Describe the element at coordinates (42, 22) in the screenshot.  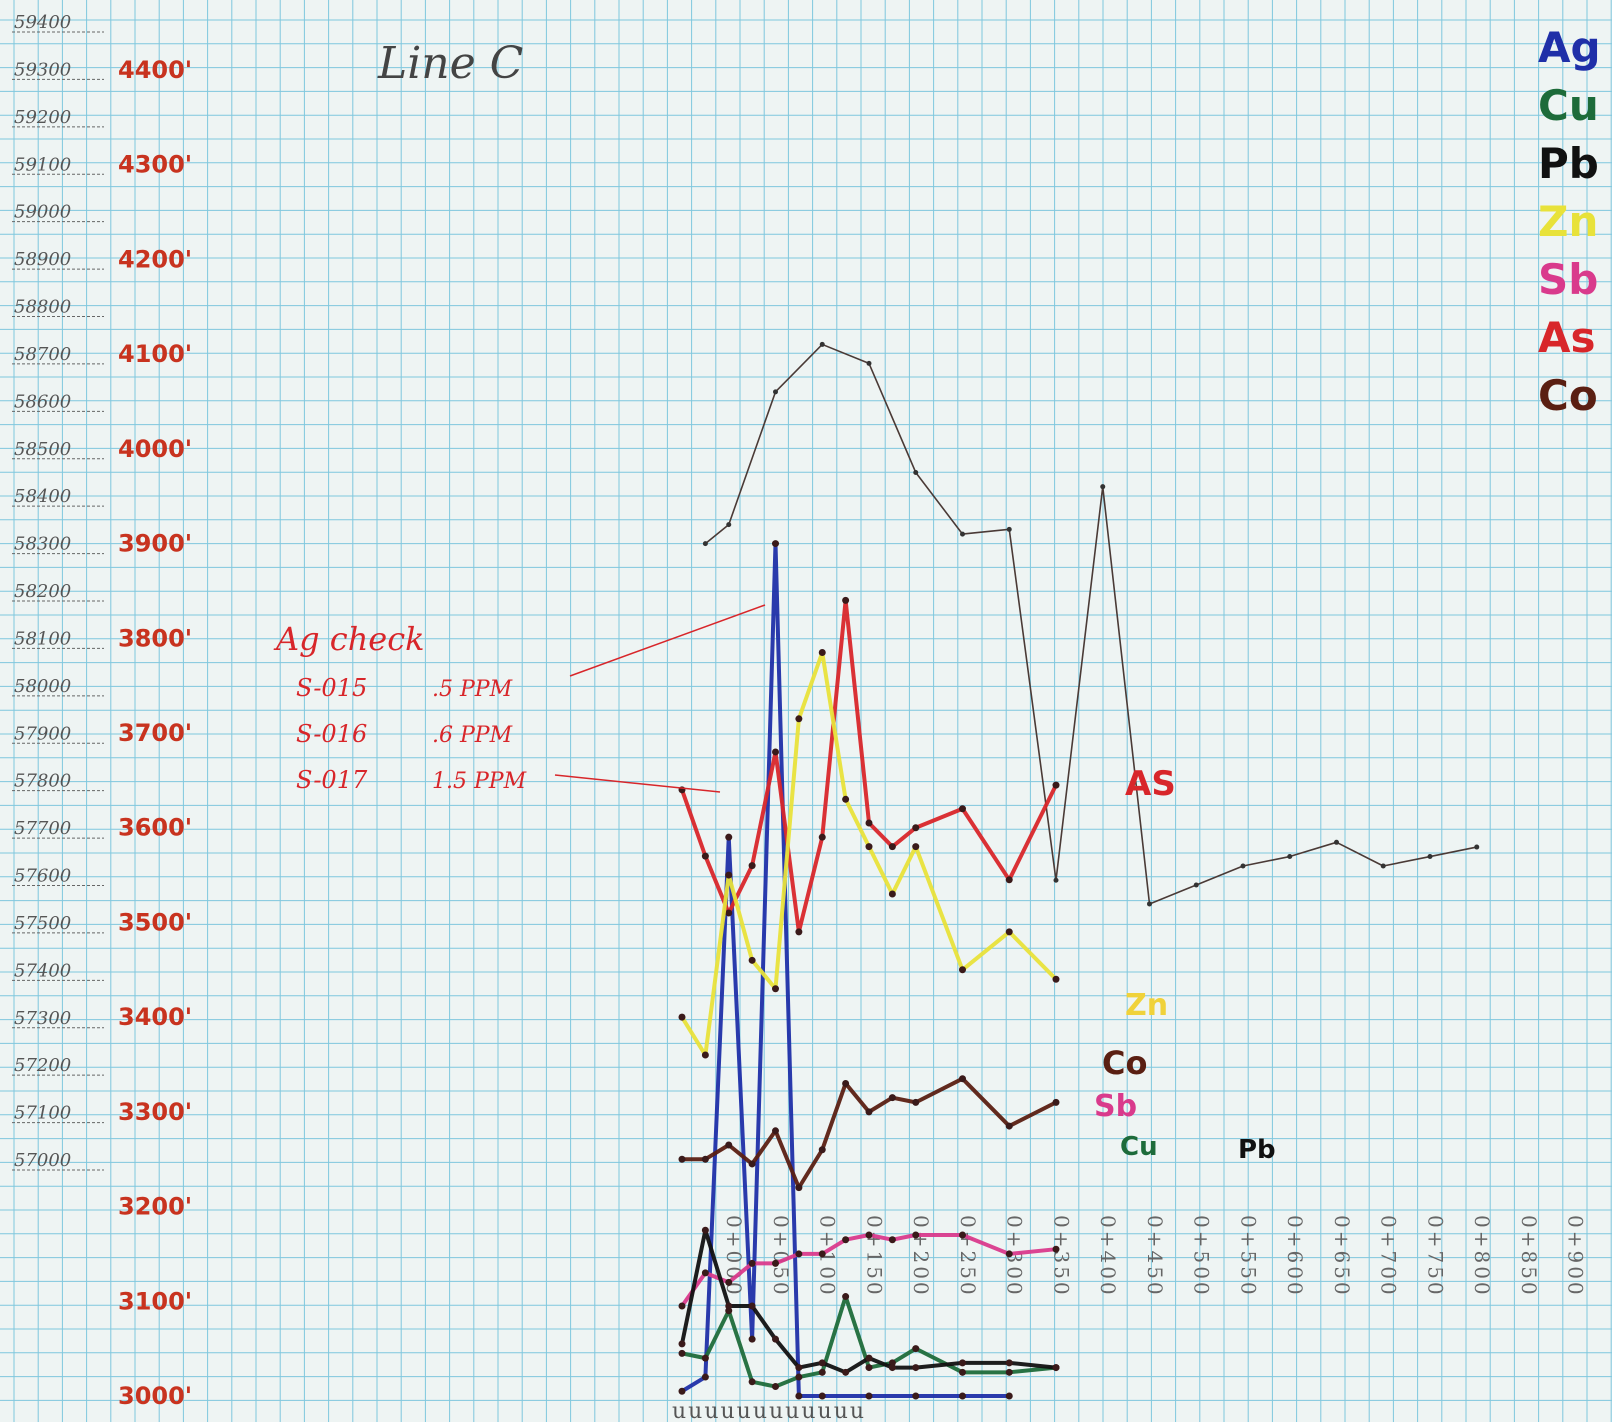
I see `northing-tick-label: 59400` at that location.